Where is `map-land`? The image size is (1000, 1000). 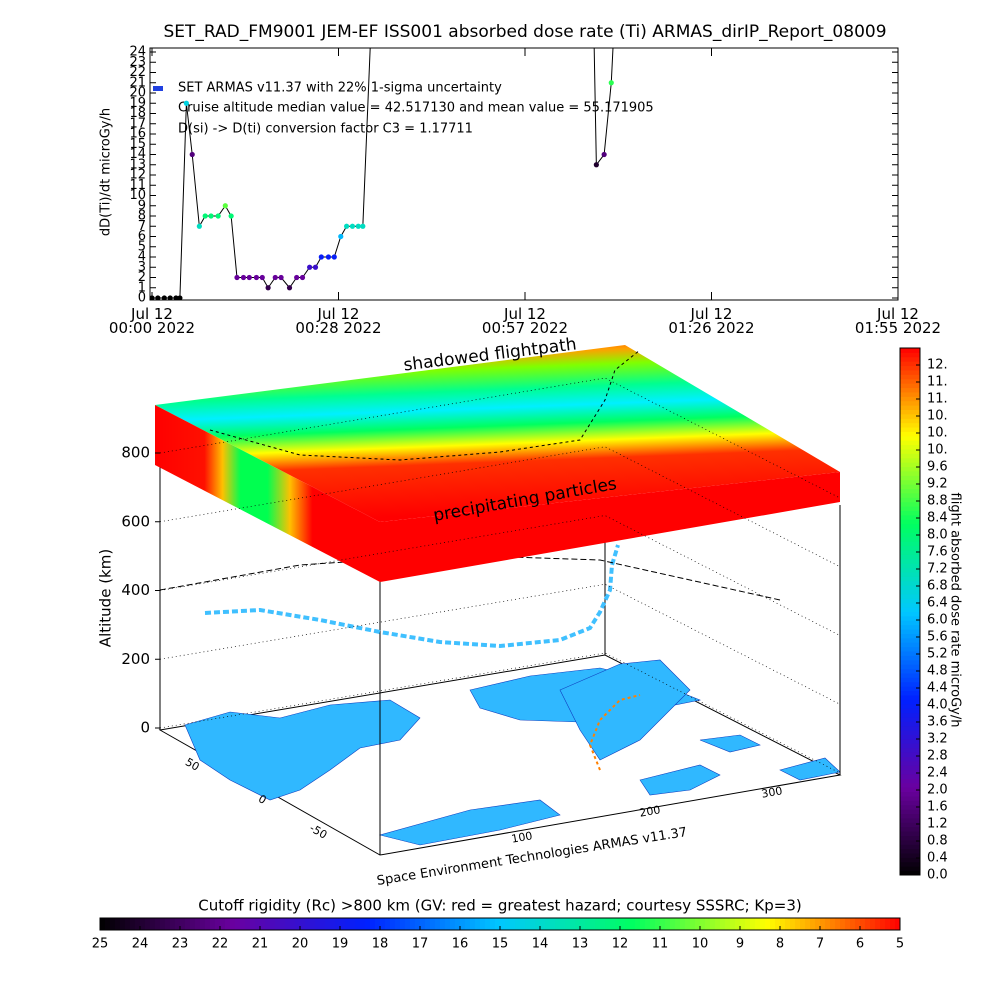
map-land is located at coordinates (512, 752).